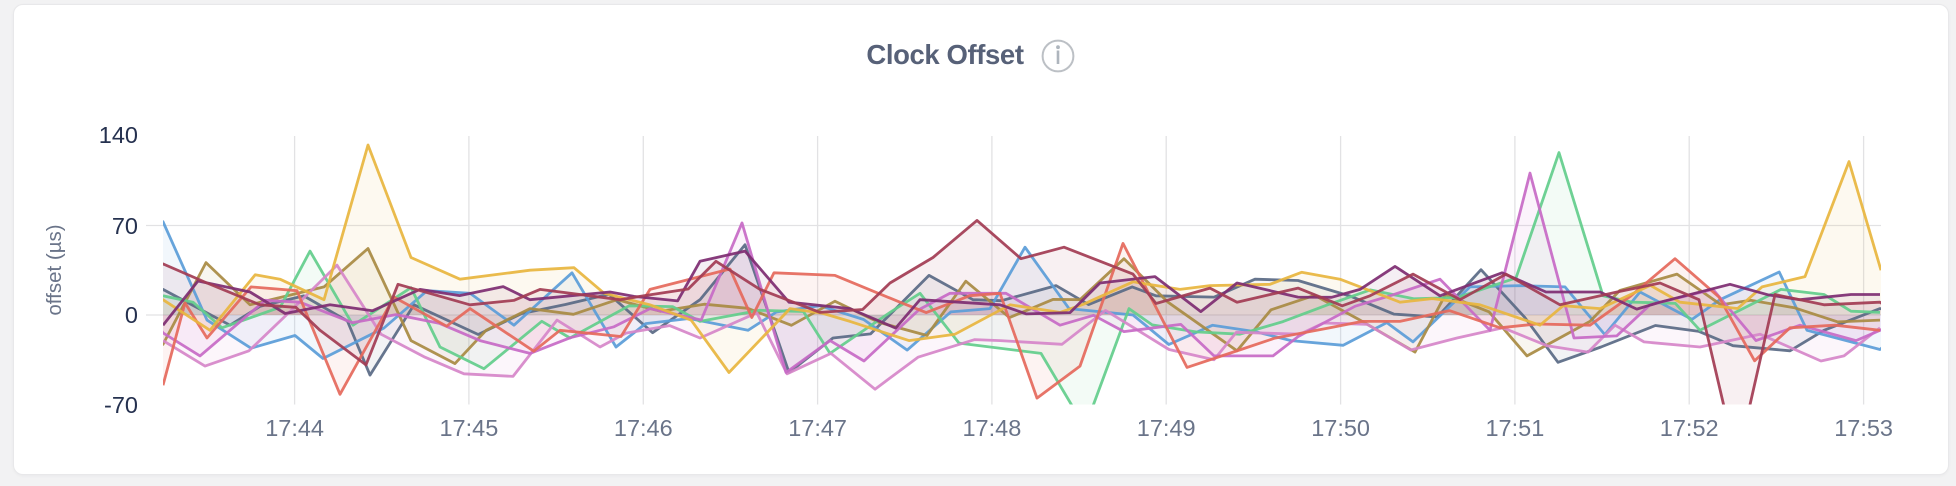  I want to click on svg-text: 17:46, so click(643, 428).